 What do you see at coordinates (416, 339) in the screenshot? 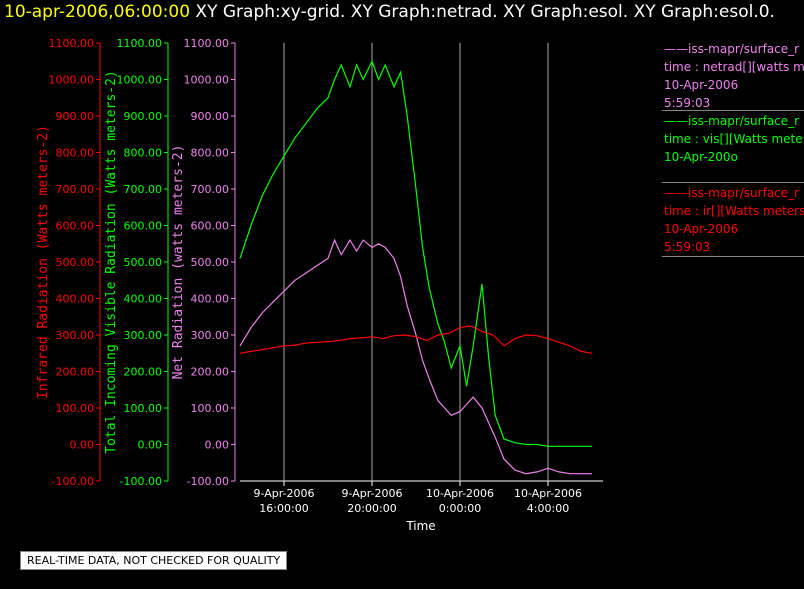
I see `series-line` at bounding box center [416, 339].